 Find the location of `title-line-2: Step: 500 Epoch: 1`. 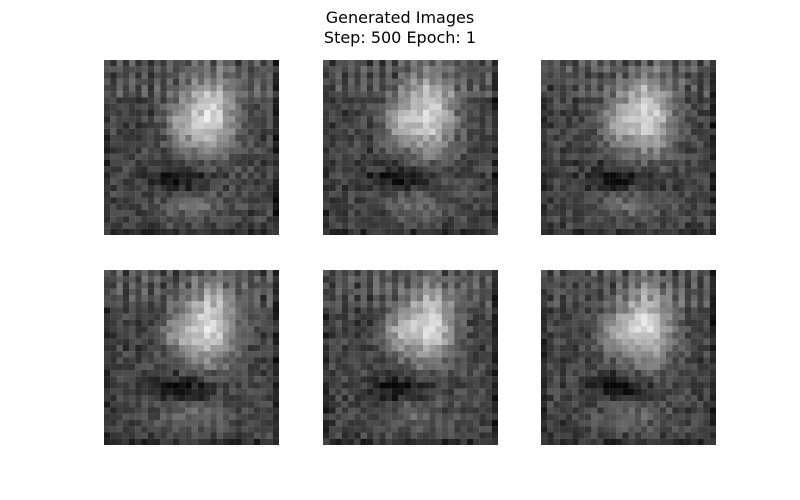

title-line-2: Step: 500 Epoch: 1 is located at coordinates (400, 37).